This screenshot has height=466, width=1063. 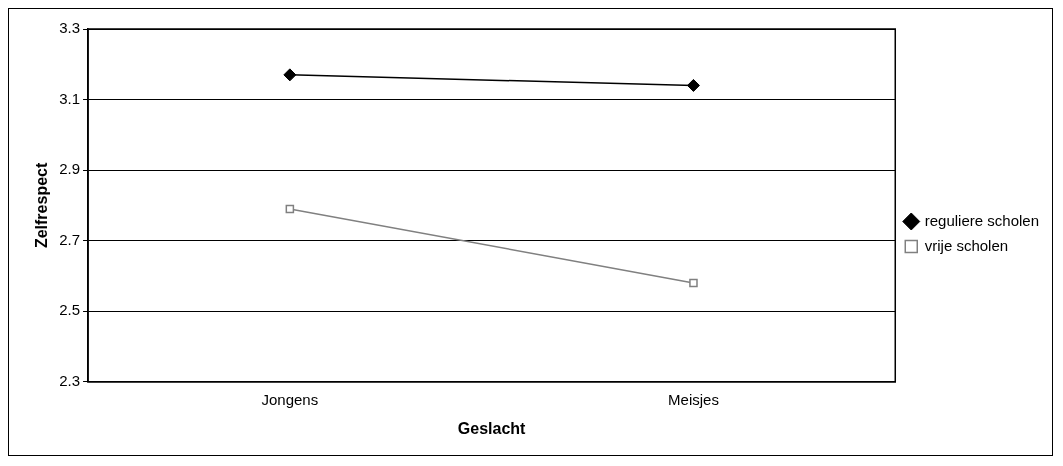 What do you see at coordinates (693, 399) in the screenshot?
I see `x-tick-label: Meisjes` at bounding box center [693, 399].